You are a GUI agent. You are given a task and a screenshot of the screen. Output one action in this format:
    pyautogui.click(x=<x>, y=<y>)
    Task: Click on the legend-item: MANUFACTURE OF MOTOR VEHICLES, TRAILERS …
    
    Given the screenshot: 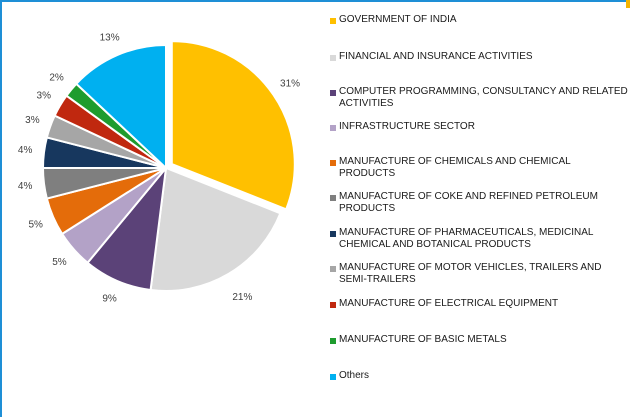 What is the action you would take?
    pyautogui.click(x=479, y=274)
    